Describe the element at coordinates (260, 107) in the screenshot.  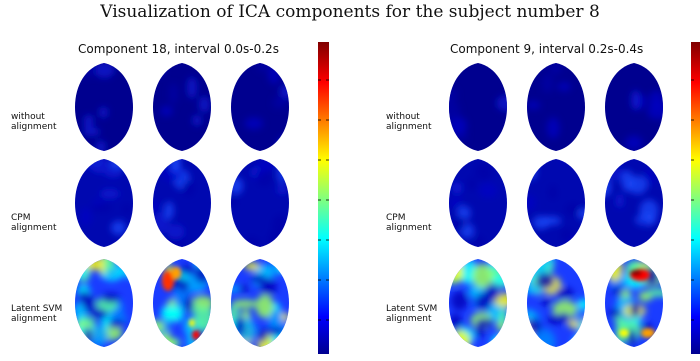
I see `topomap-left-row1-col3` at that location.